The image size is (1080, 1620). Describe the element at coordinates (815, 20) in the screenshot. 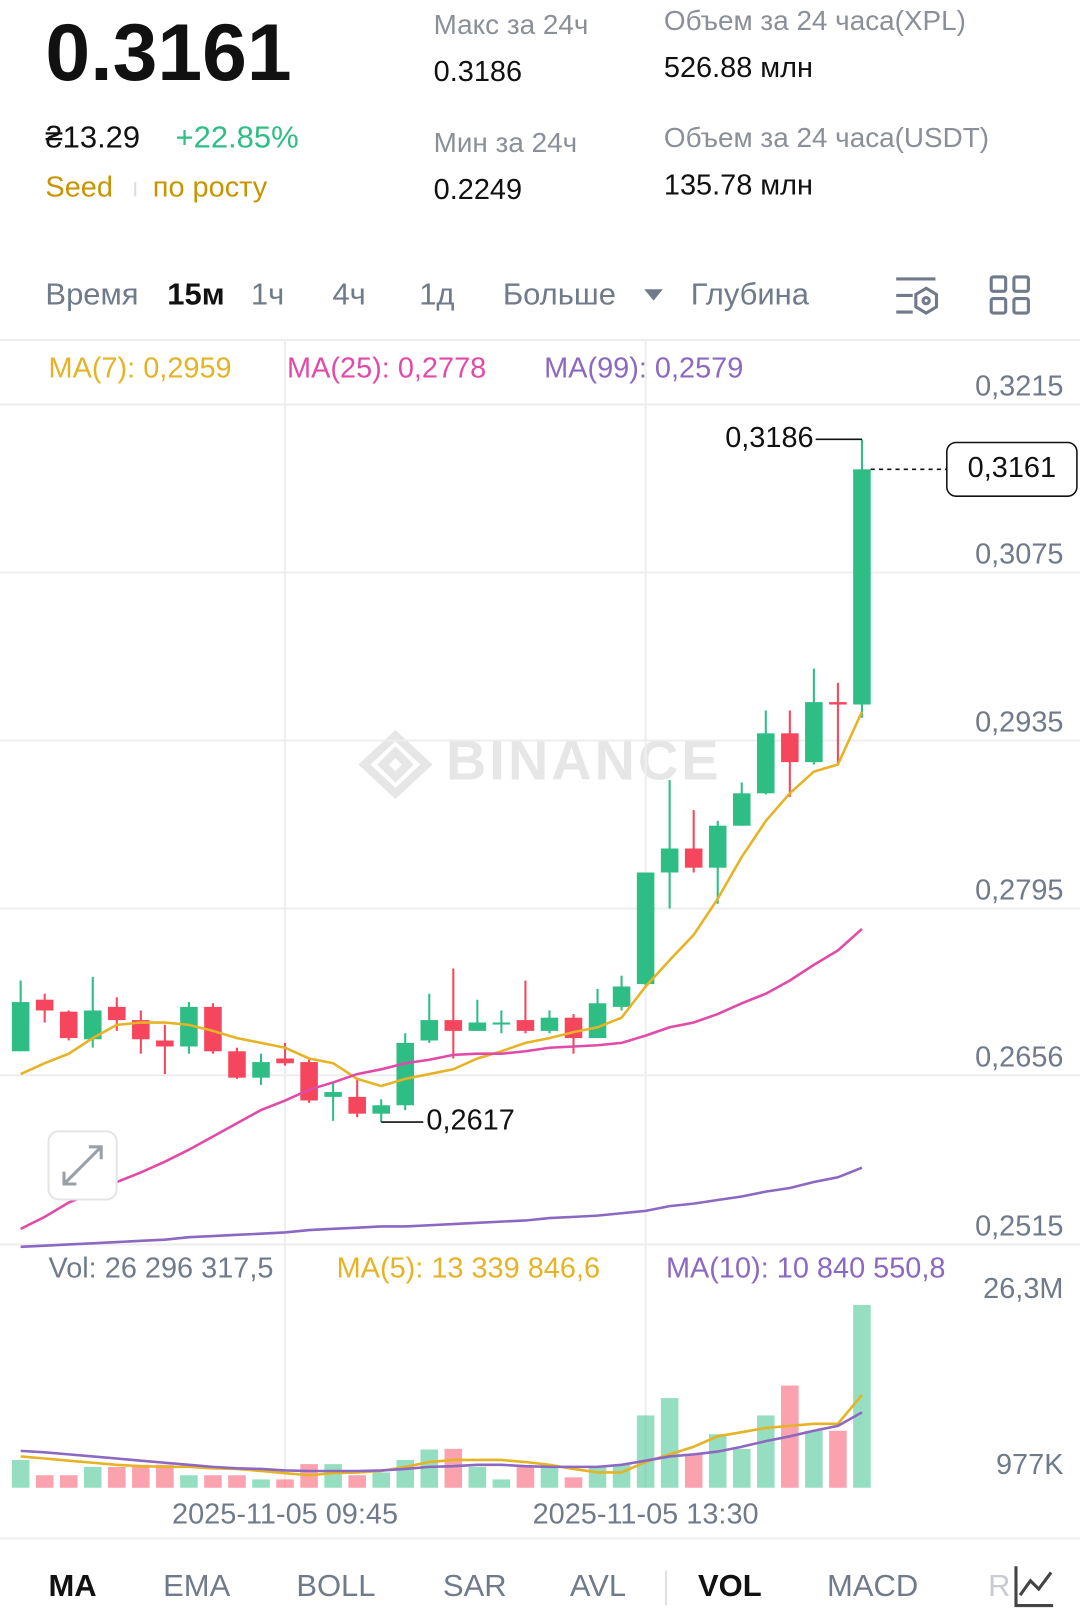

I see `stat-label: Объем за 24 часа(XPL)` at that location.